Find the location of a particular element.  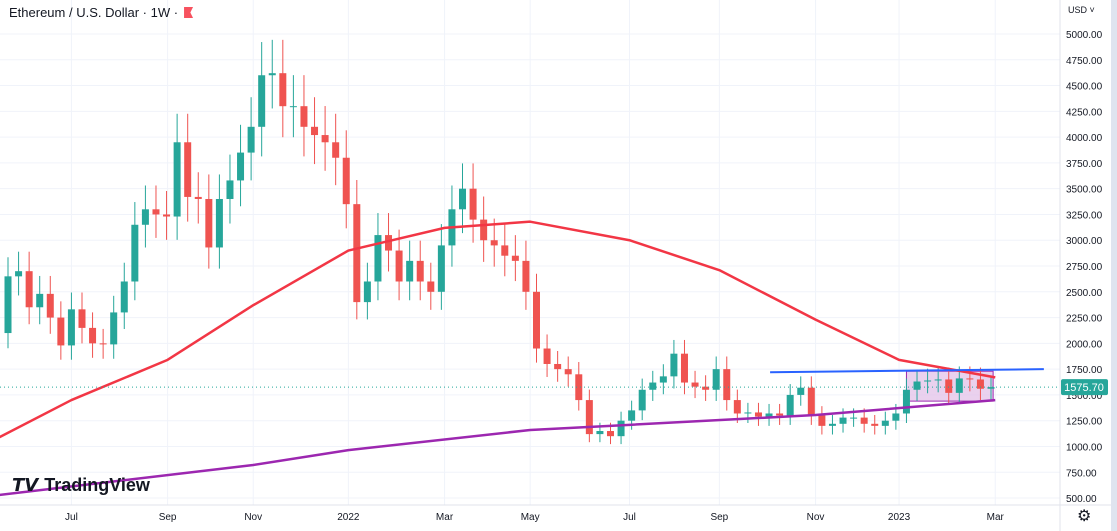

y-tick-label: 500.00 is located at coordinates (1081, 499).